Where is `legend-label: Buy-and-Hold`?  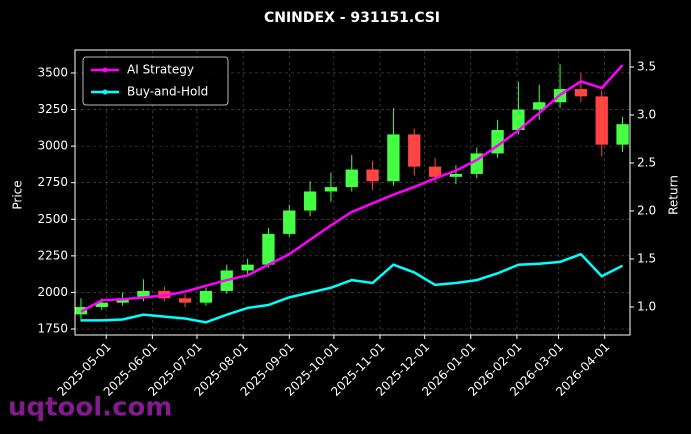 legend-label: Buy-and-Hold is located at coordinates (167, 92).